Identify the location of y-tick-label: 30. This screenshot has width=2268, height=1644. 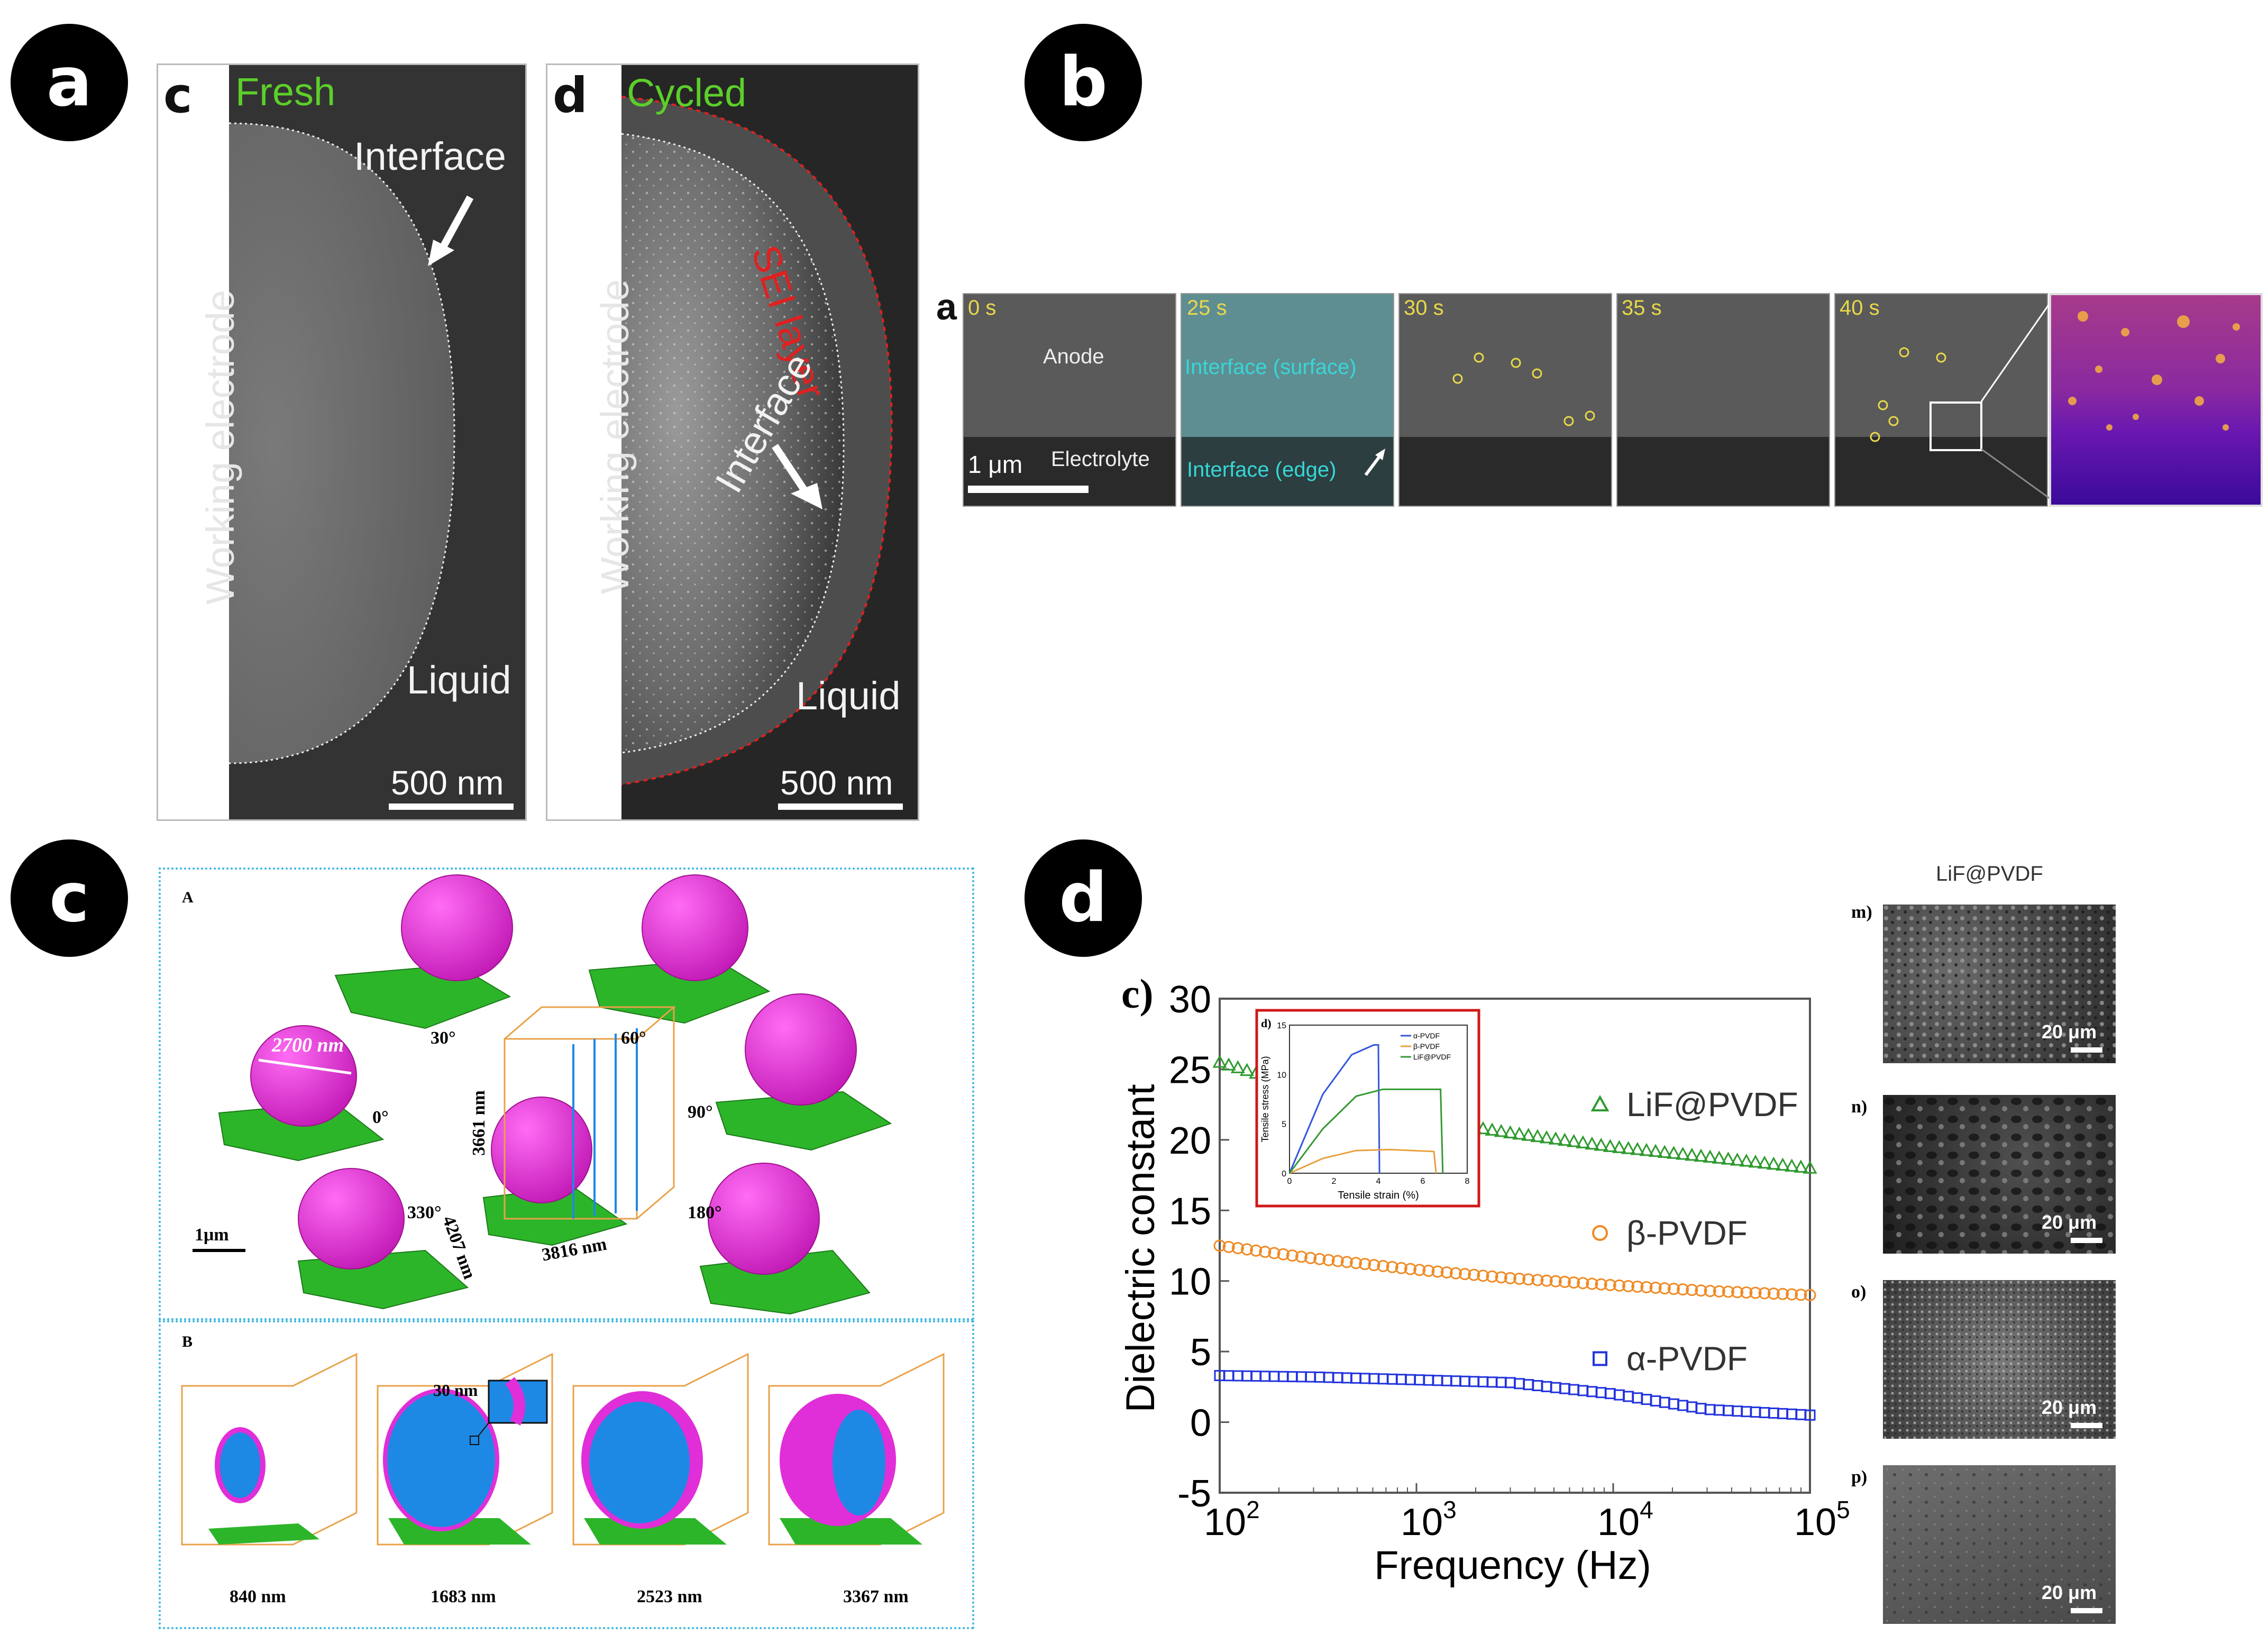
(1190, 1000).